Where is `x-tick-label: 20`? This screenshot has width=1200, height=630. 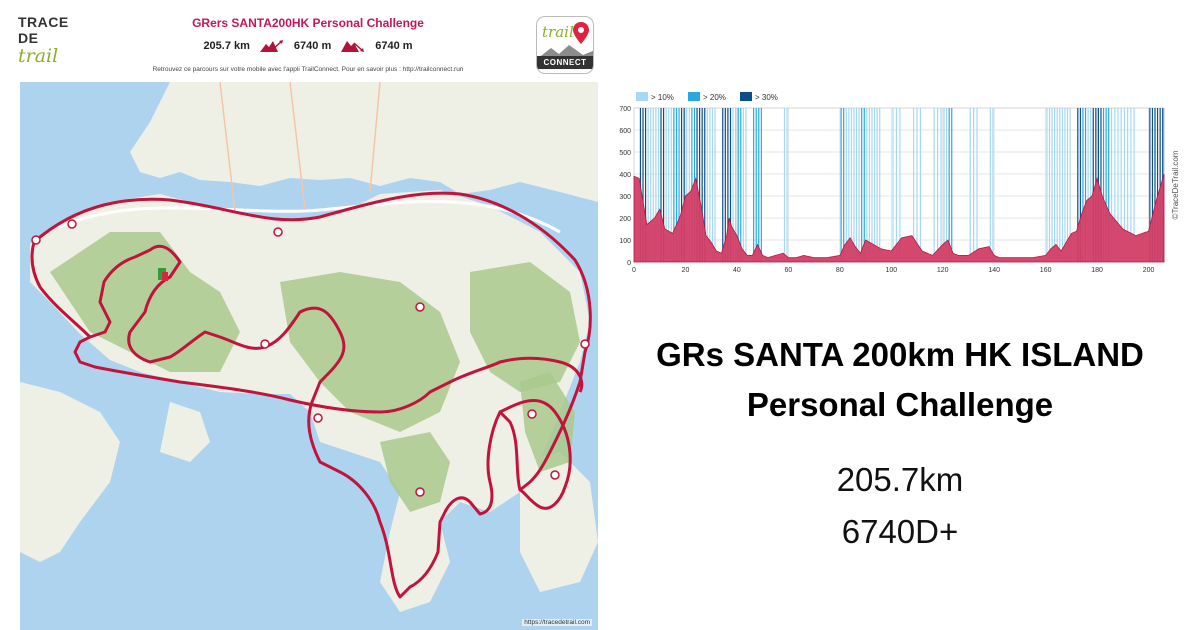 x-tick-label: 20 is located at coordinates (686, 270).